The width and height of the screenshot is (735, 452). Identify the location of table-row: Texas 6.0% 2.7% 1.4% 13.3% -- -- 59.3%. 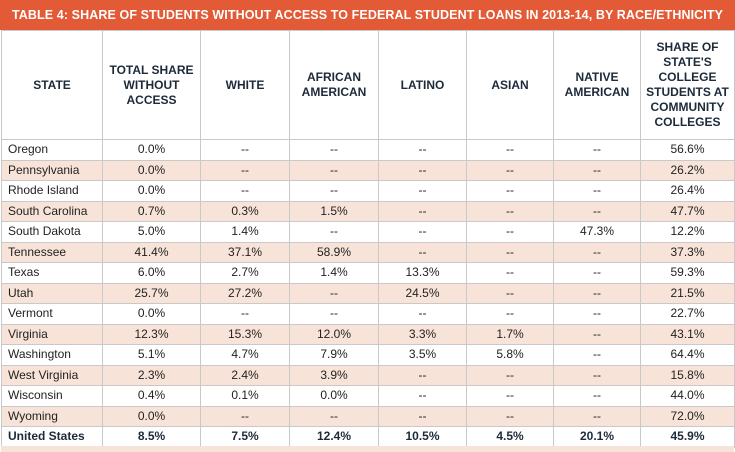
(368, 273).